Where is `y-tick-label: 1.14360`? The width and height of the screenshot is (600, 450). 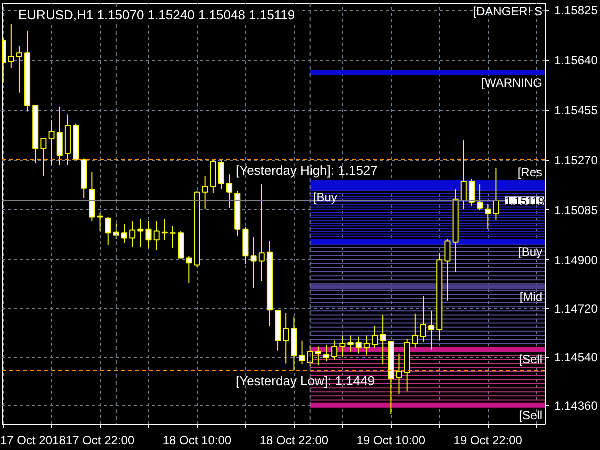
y-tick-label: 1.14360 is located at coordinates (576, 406).